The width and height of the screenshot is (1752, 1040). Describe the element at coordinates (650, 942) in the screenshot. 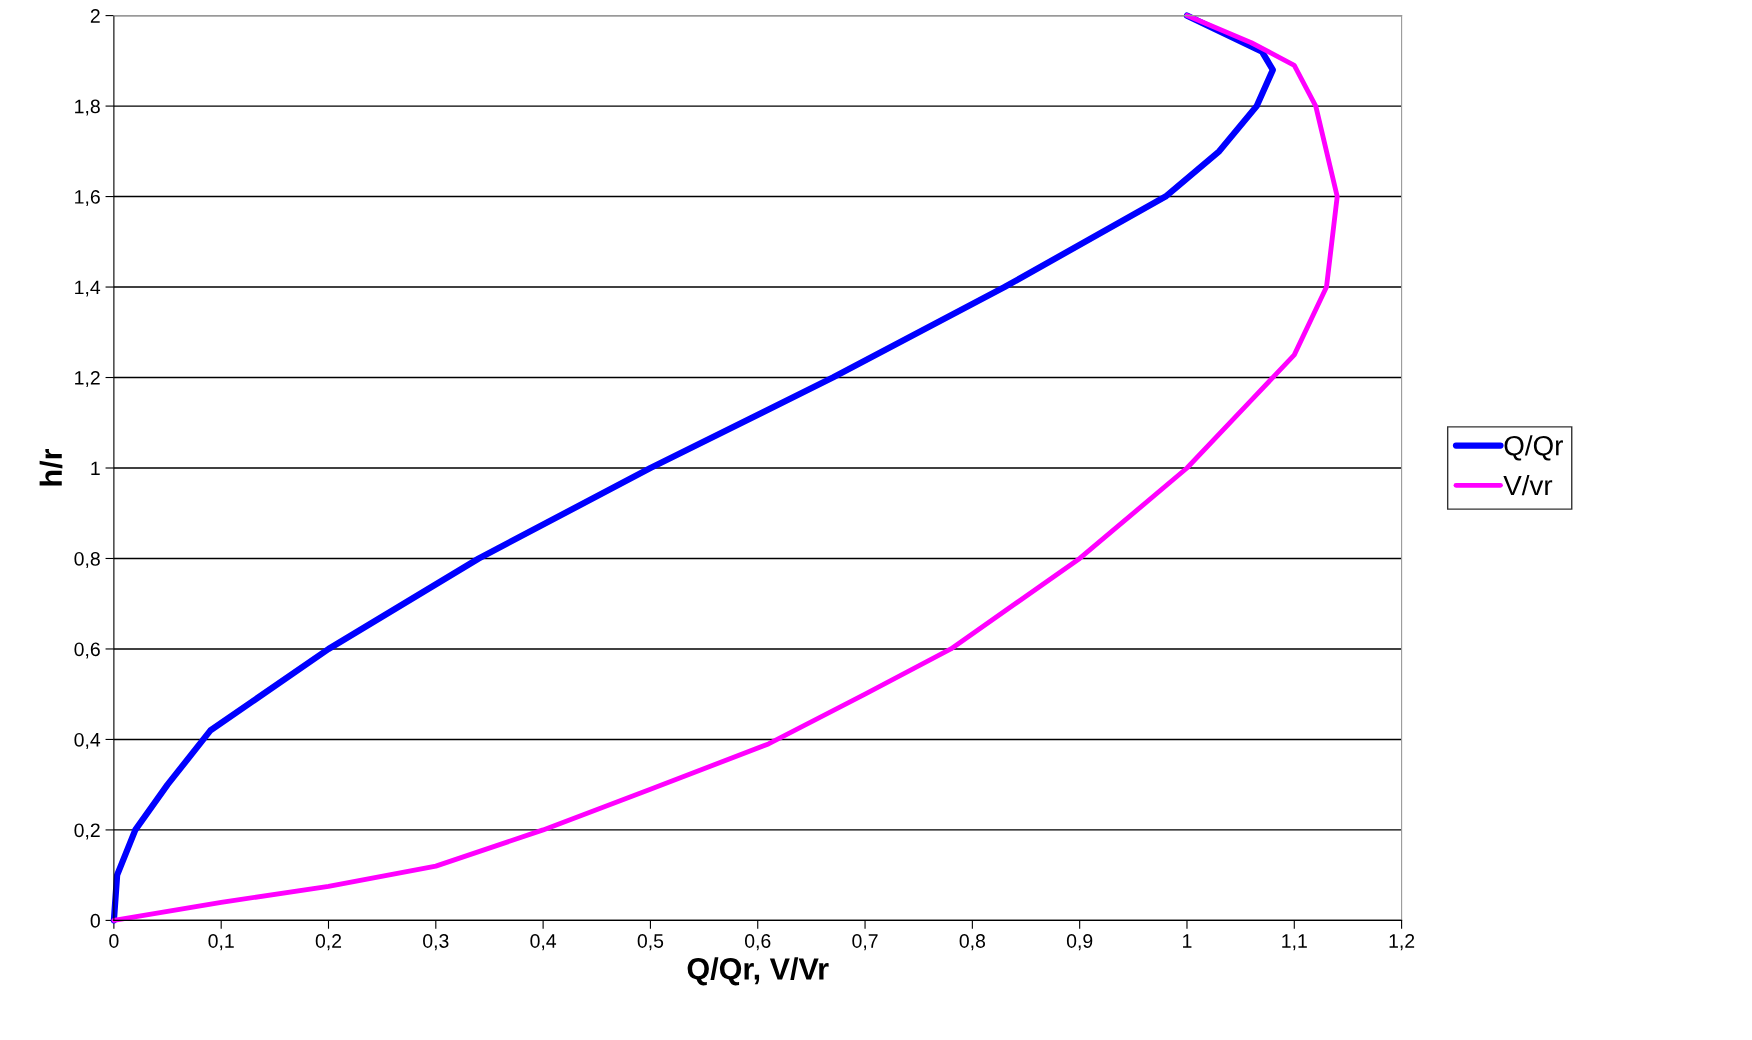

I see `x-tick-label: 0,5` at that location.